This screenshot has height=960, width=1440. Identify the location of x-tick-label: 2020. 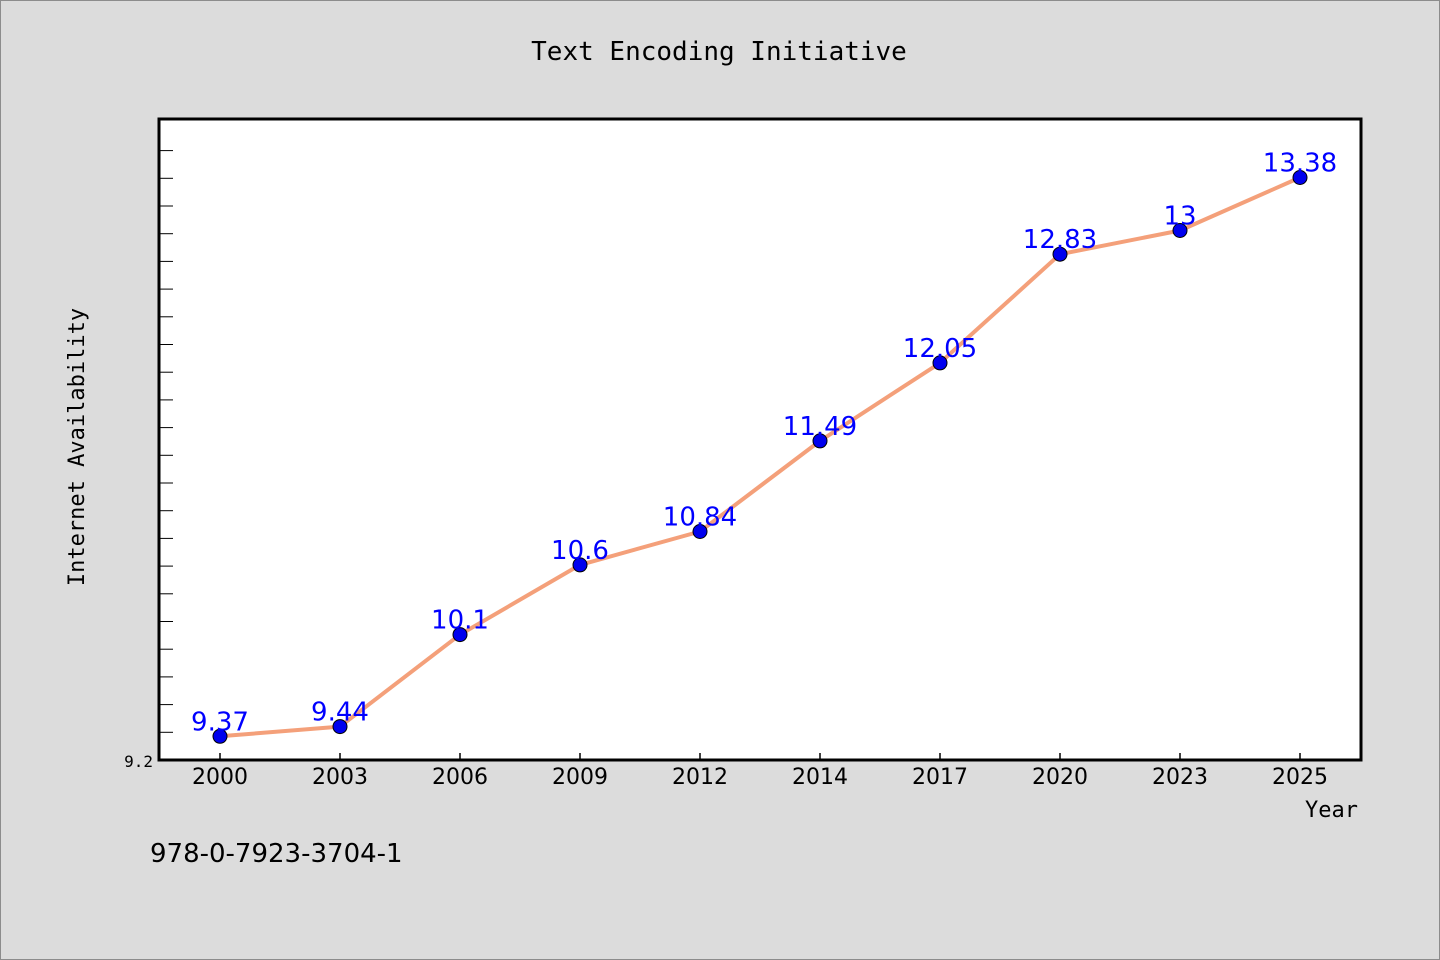
(1060, 777).